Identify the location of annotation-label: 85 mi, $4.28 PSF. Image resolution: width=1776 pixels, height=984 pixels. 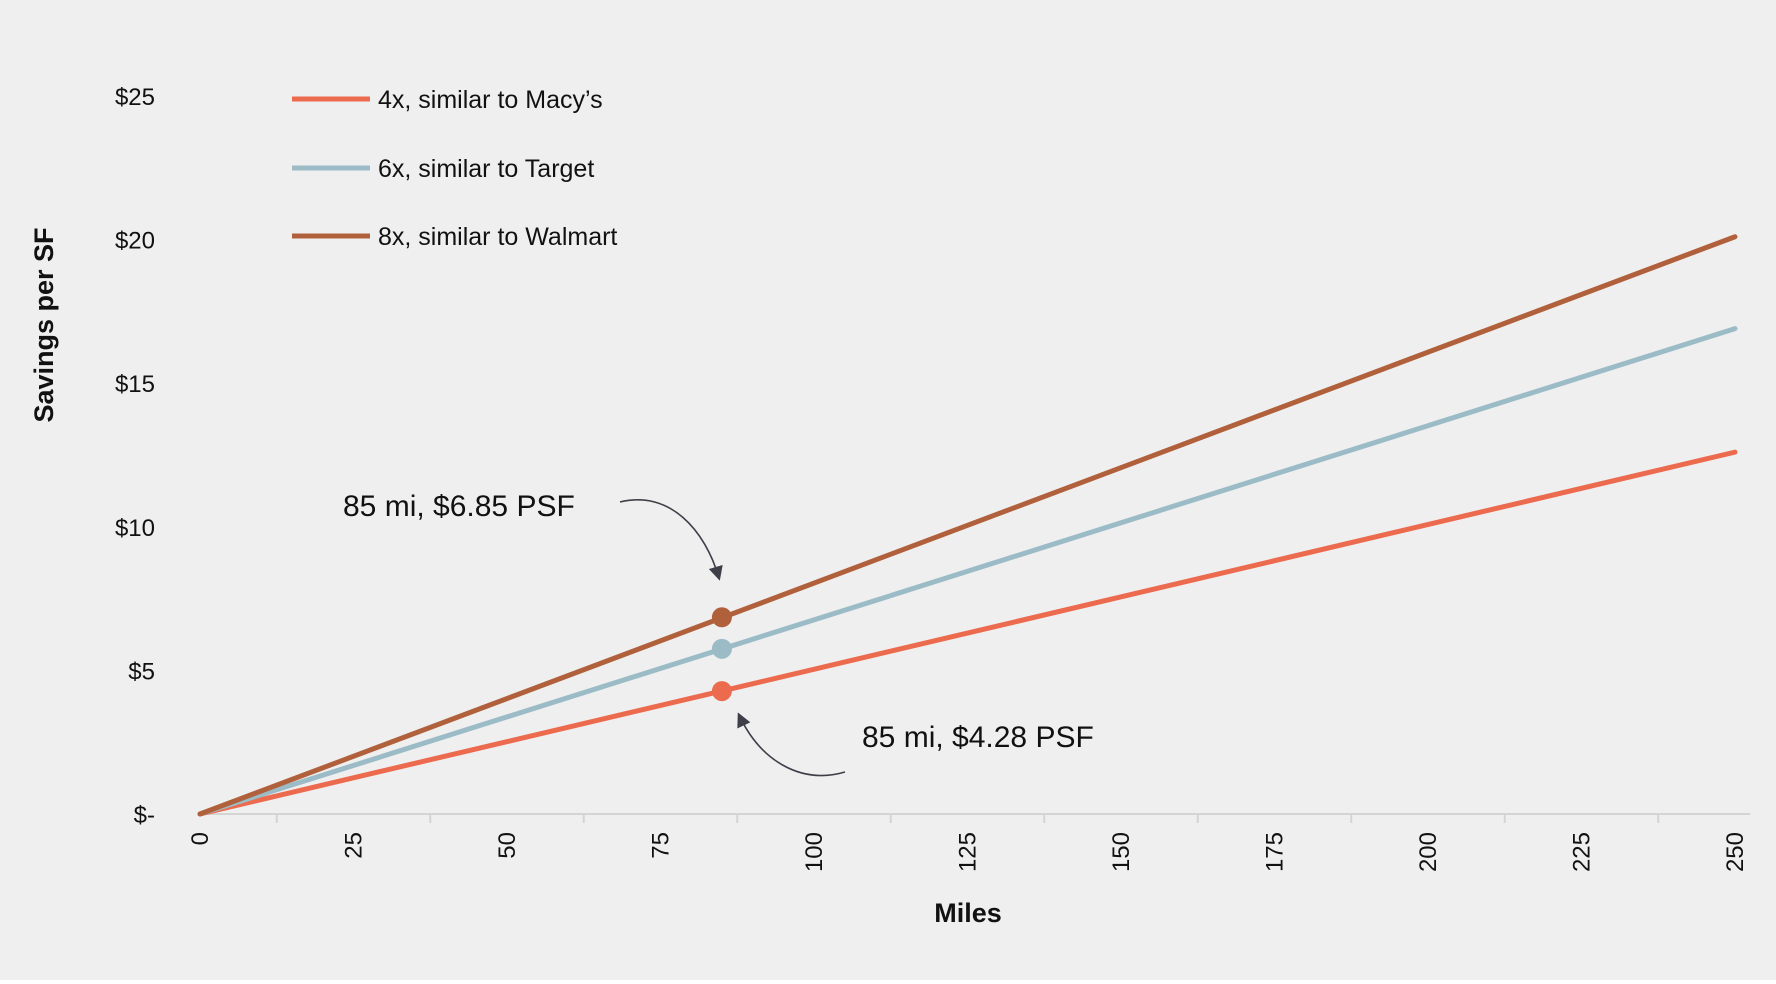
(978, 737).